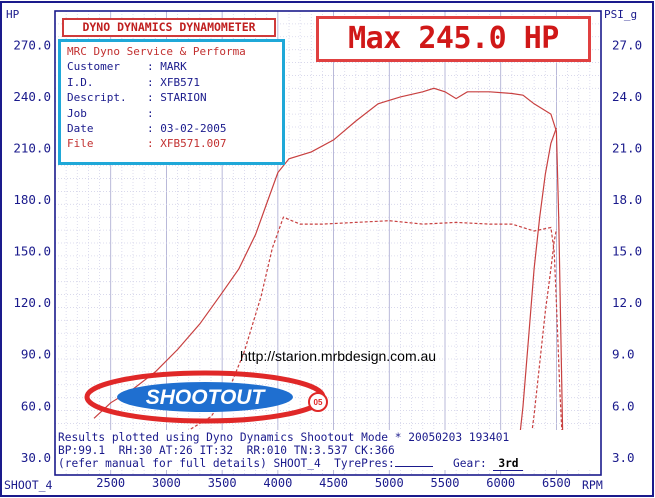  Describe the element at coordinates (80, 128) in the screenshot. I see `info-label: Date` at that location.